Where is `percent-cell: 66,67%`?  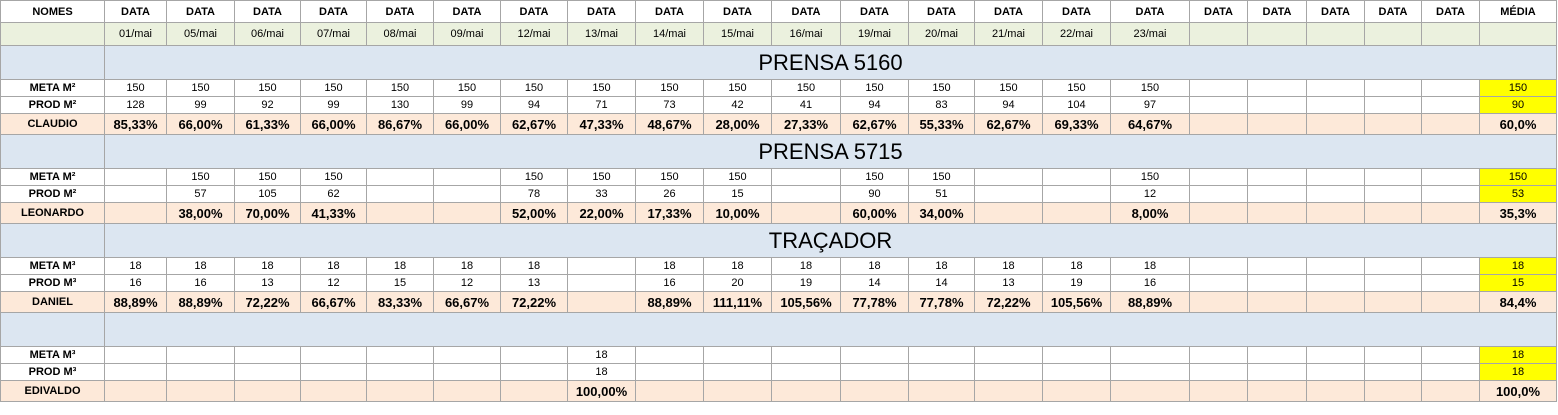 percent-cell: 66,67% is located at coordinates (333, 302).